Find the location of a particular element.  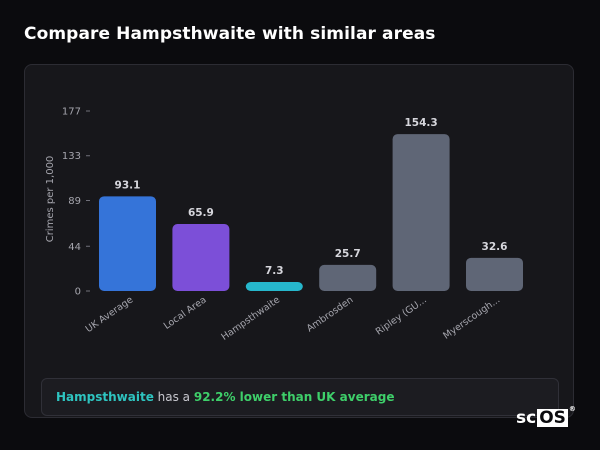

bar-value-label: 25.7 is located at coordinates (348, 254).